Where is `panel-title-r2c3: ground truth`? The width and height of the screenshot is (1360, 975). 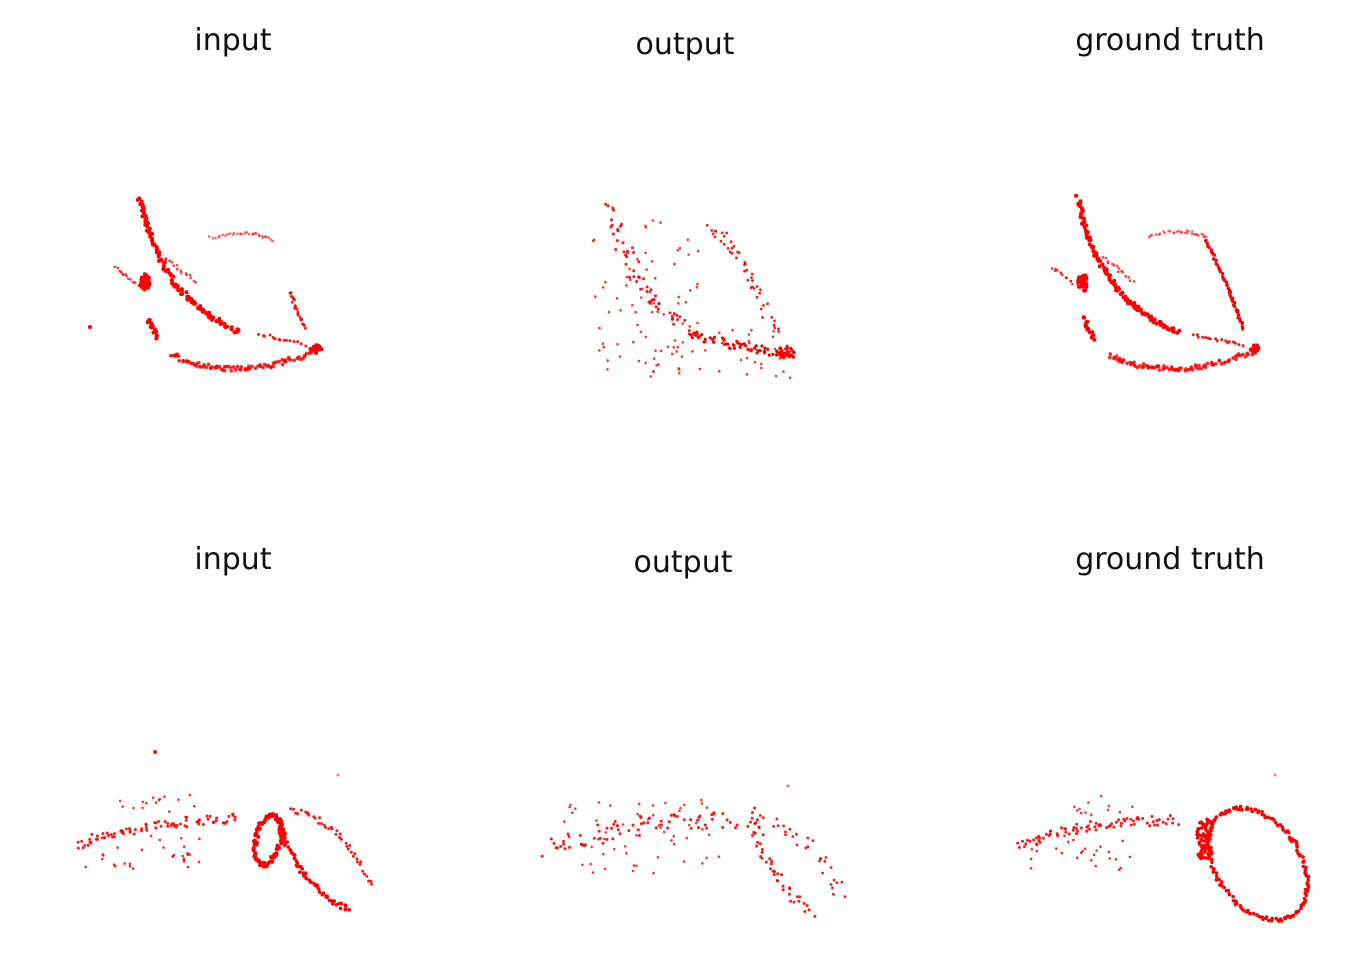
panel-title-r2c3: ground truth is located at coordinates (1170, 559).